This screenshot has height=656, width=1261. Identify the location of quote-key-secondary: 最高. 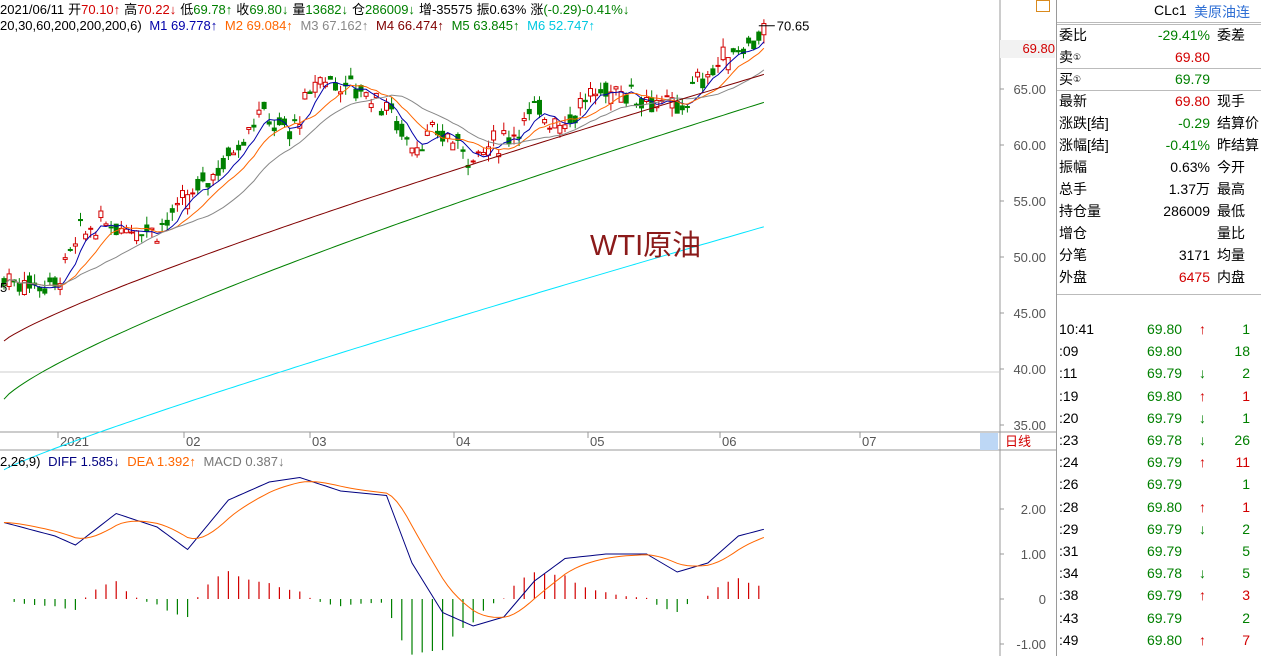
(1231, 189).